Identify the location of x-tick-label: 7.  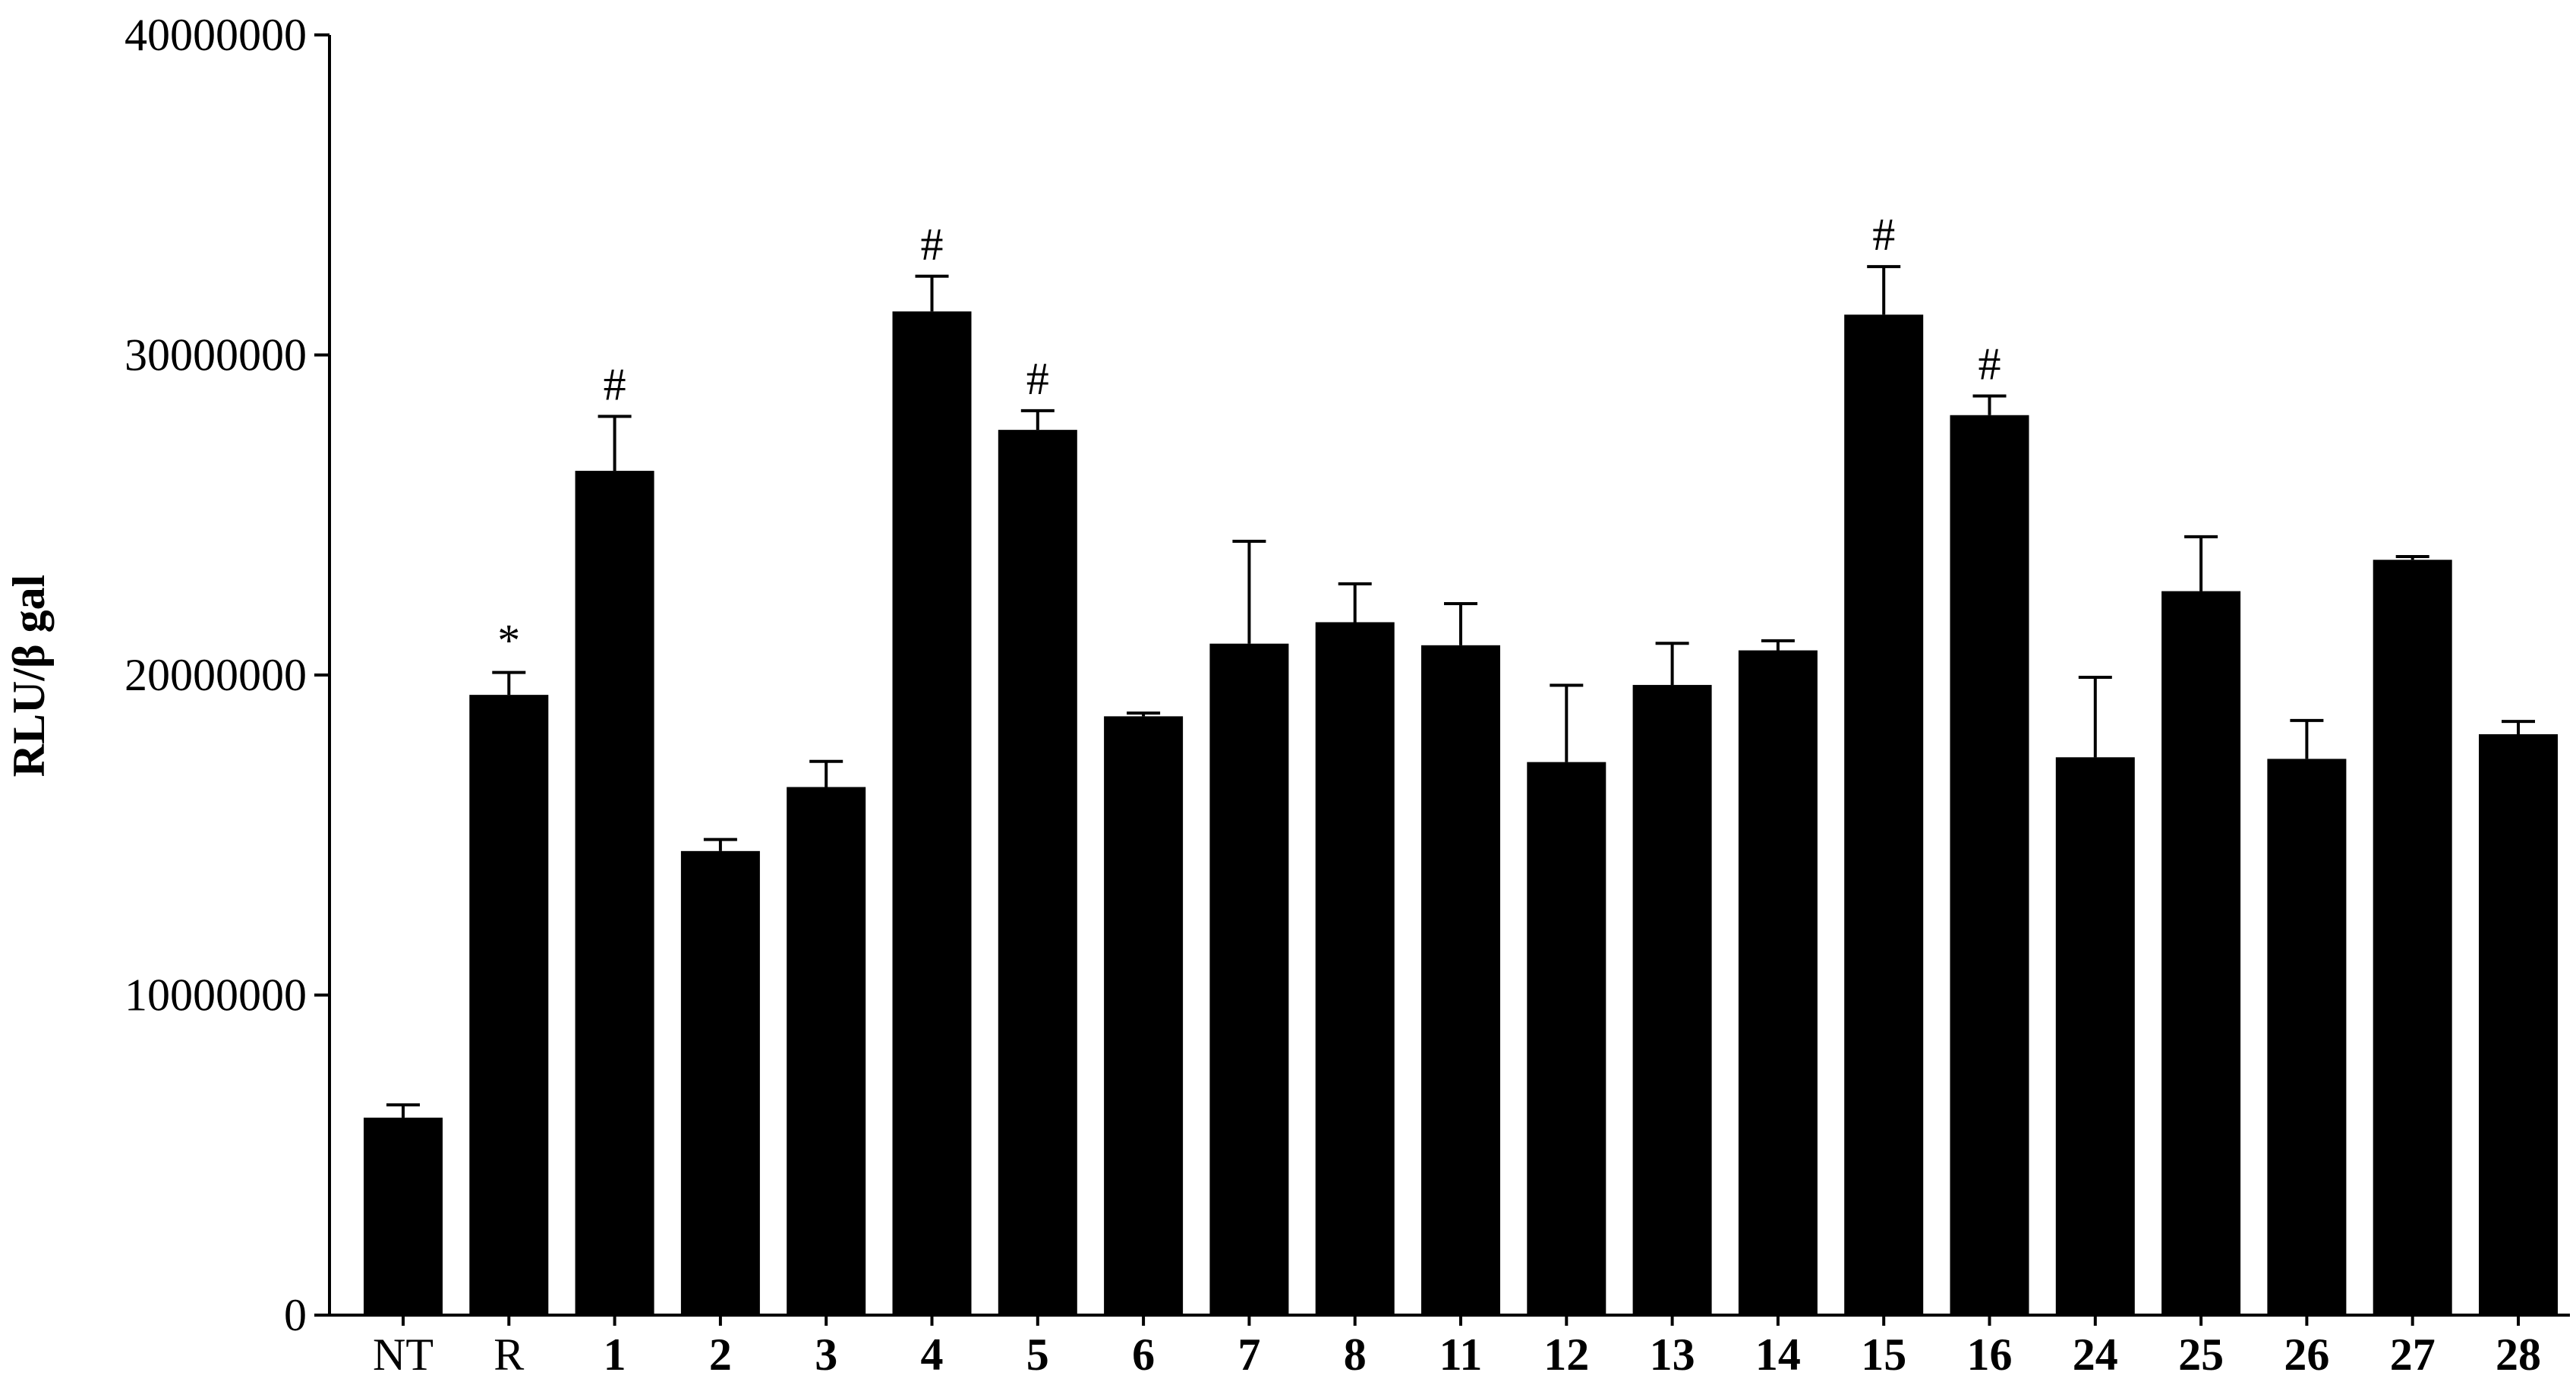
(1249, 1355).